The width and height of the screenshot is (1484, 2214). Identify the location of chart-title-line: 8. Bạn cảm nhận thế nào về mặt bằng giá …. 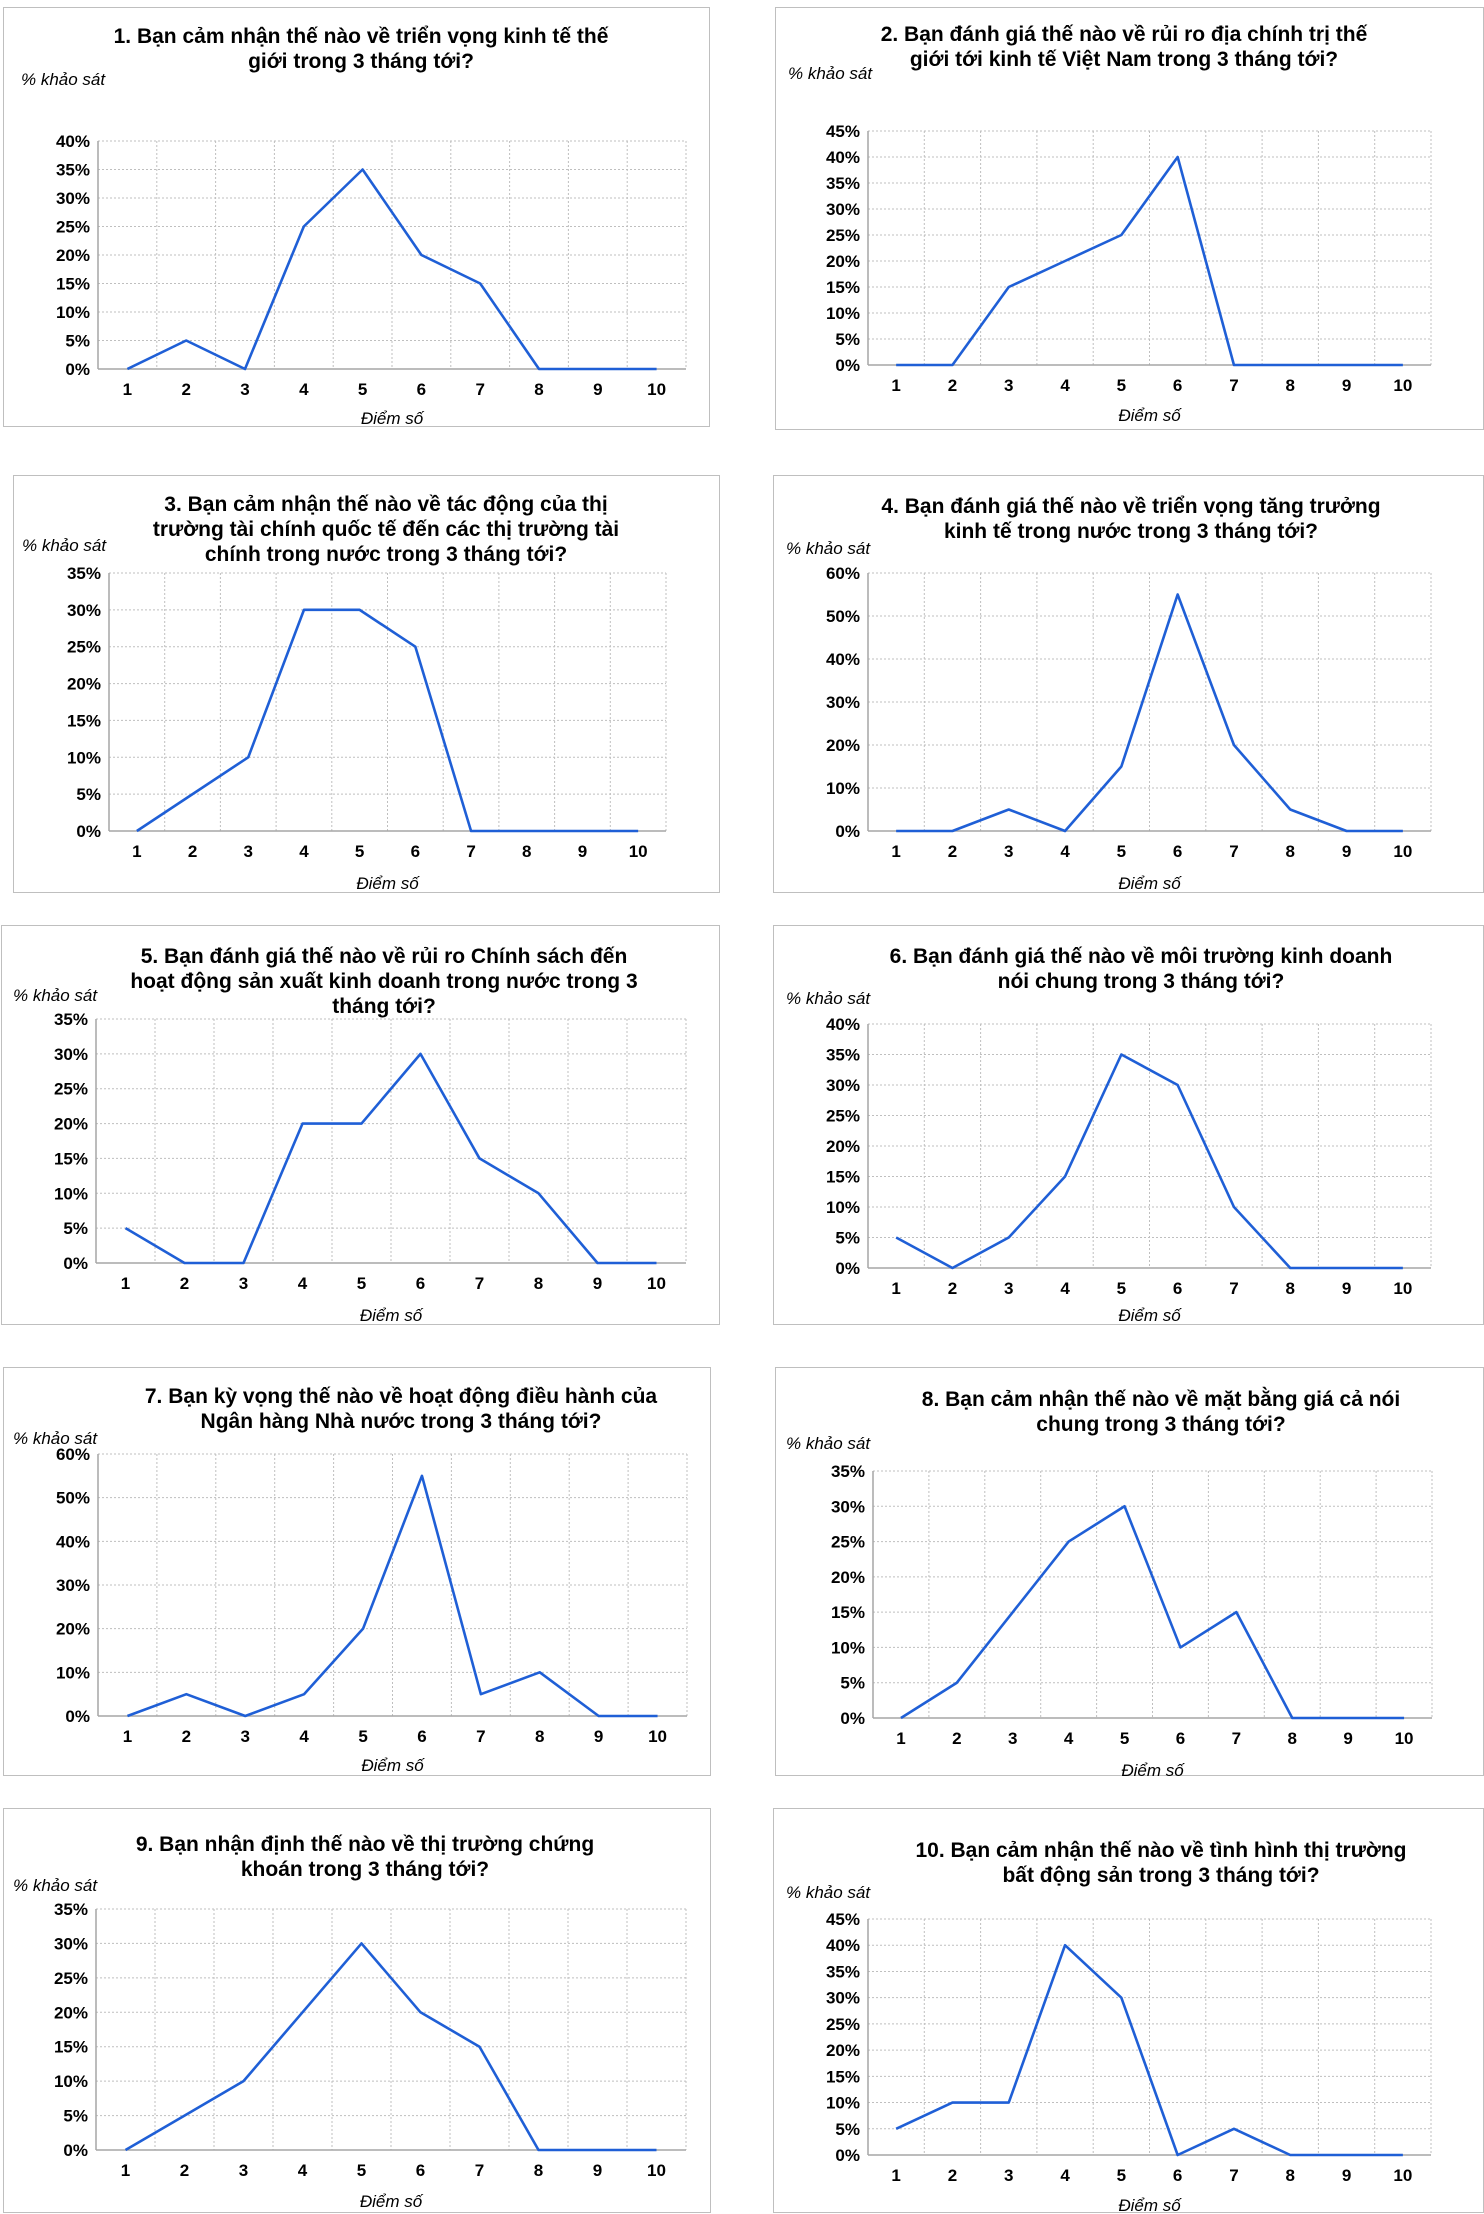
(1161, 1399).